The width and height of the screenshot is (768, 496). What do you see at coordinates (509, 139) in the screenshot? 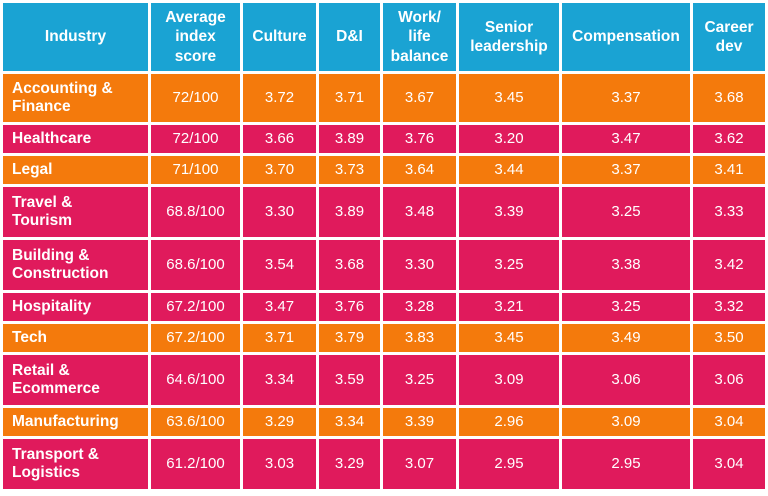
I see `cell-senior-leadership: 3.20` at bounding box center [509, 139].